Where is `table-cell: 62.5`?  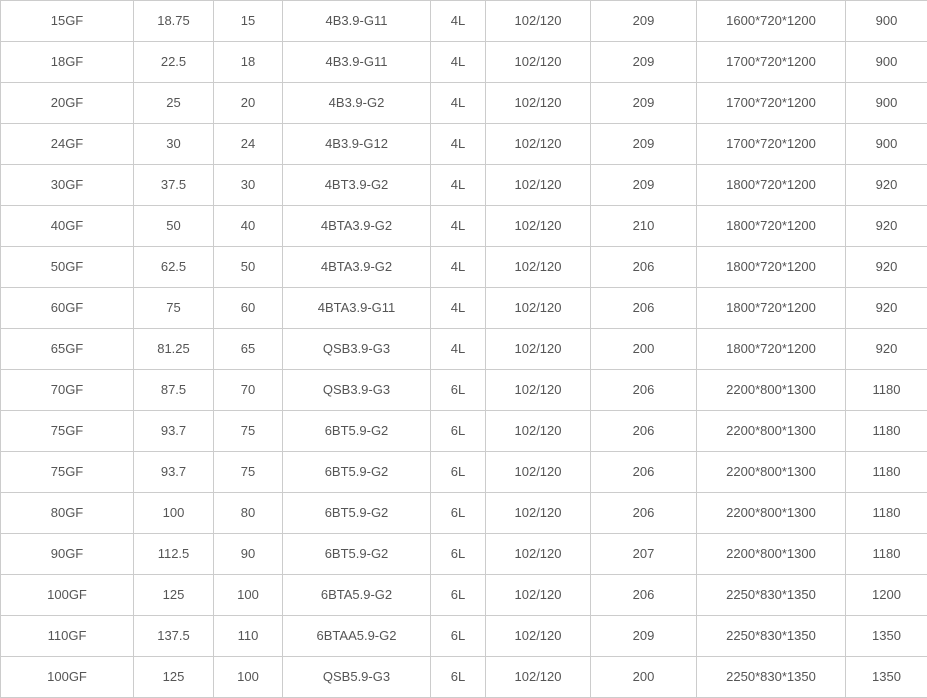 table-cell: 62.5 is located at coordinates (173, 267).